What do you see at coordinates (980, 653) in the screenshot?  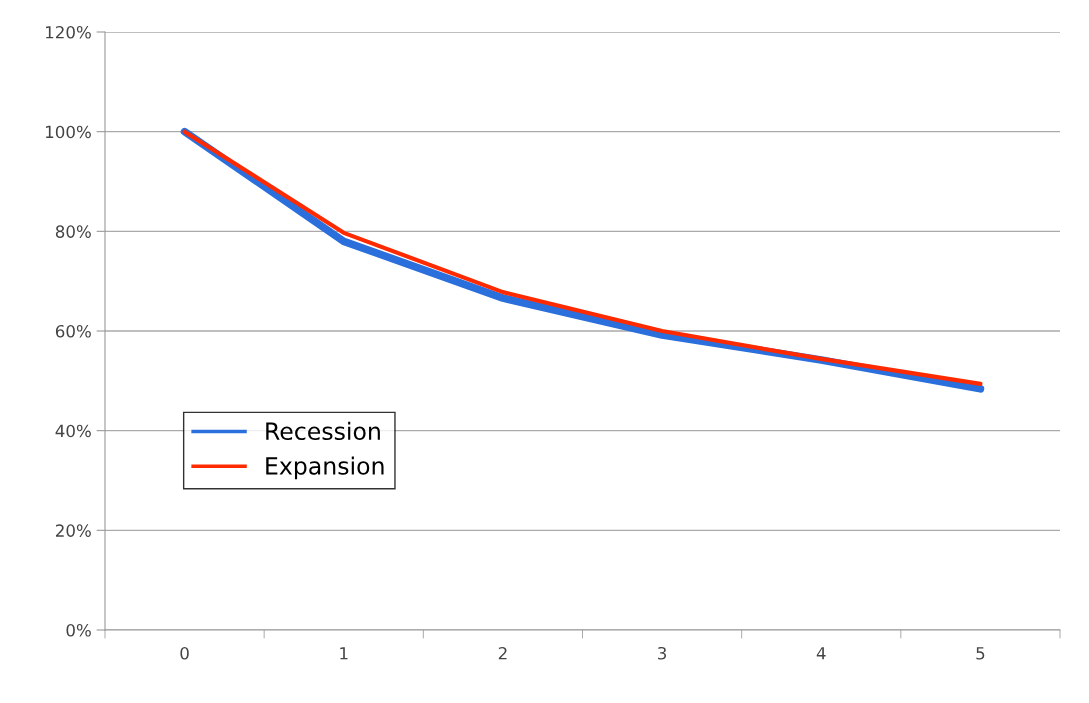 I see `x-tick-label: 5` at bounding box center [980, 653].